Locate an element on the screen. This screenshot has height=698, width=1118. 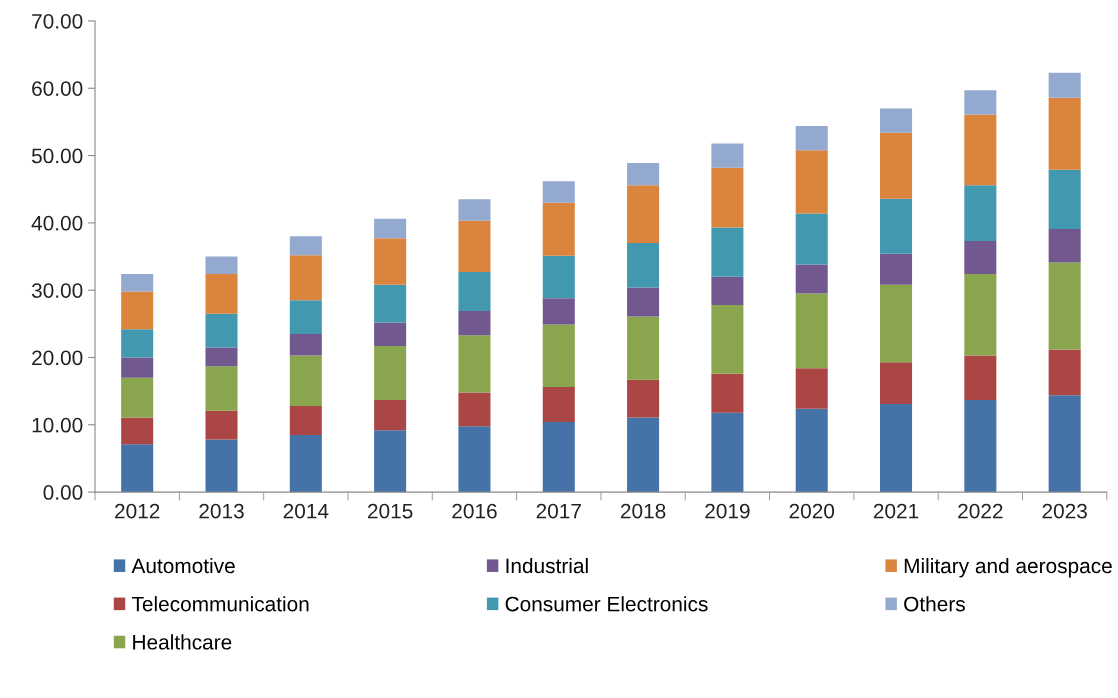
x-tick-label: 2023 is located at coordinates (1064, 511).